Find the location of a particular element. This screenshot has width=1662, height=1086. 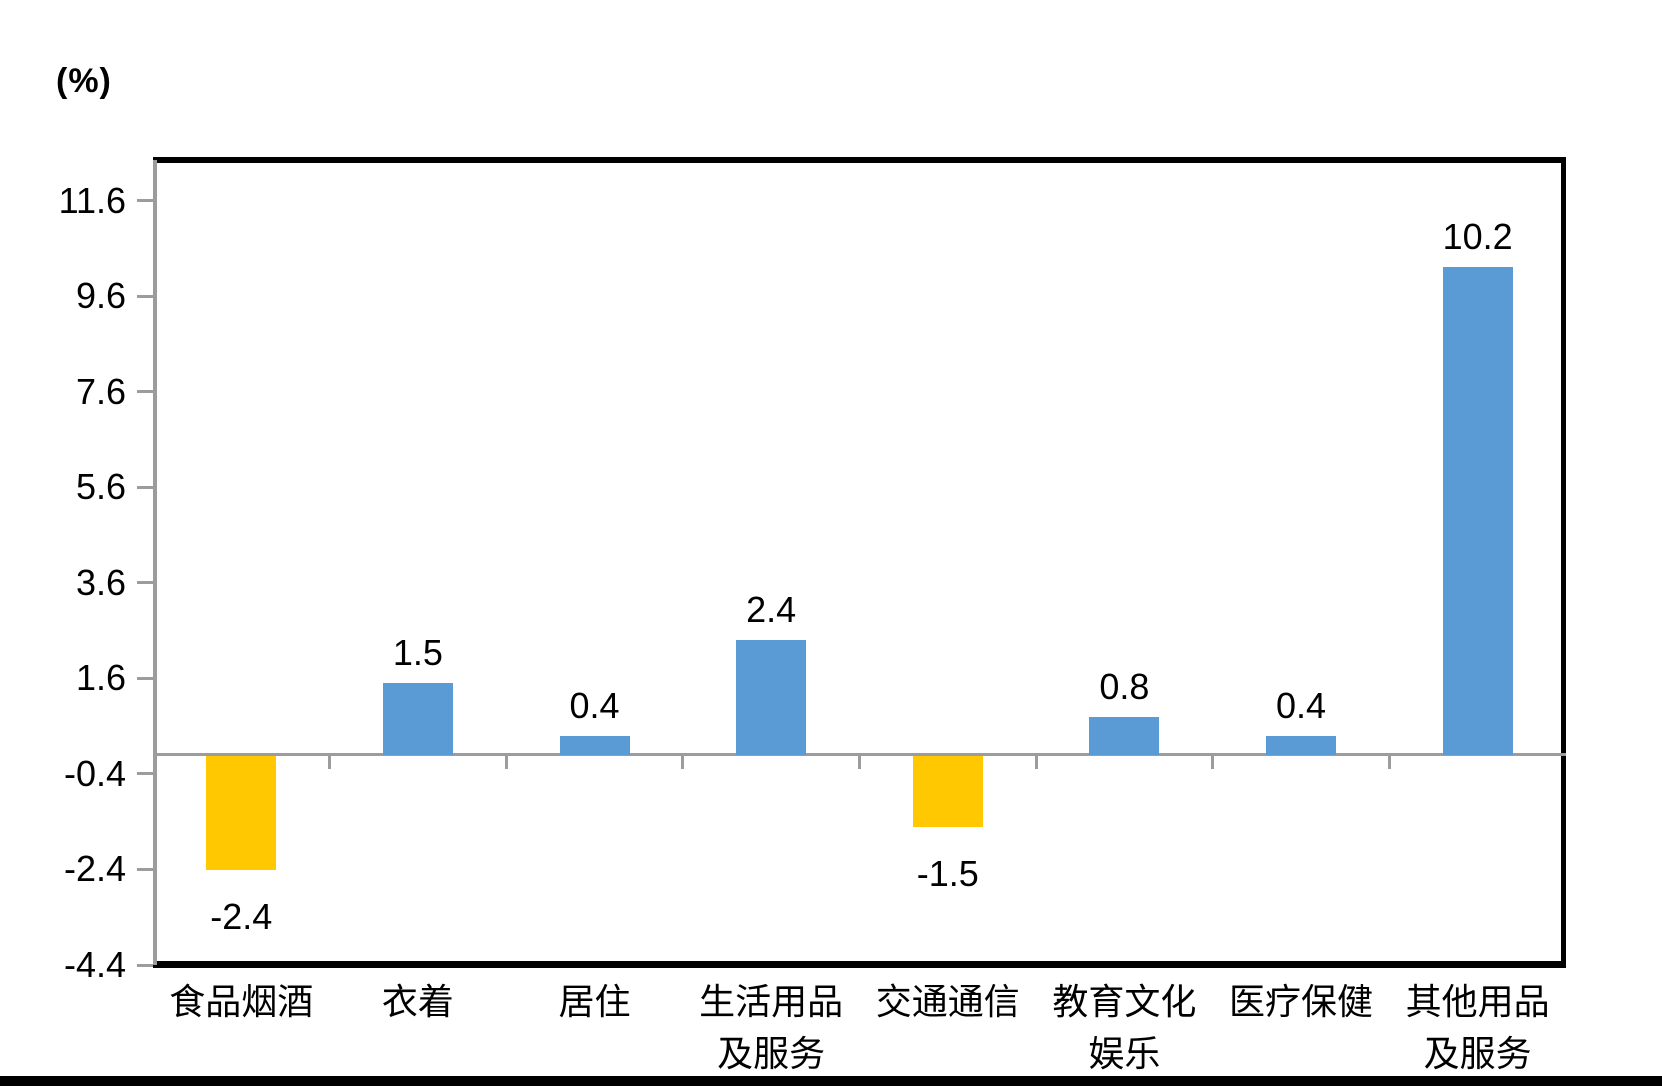

y-axis-tick-label: 9.6 is located at coordinates (100, 296).